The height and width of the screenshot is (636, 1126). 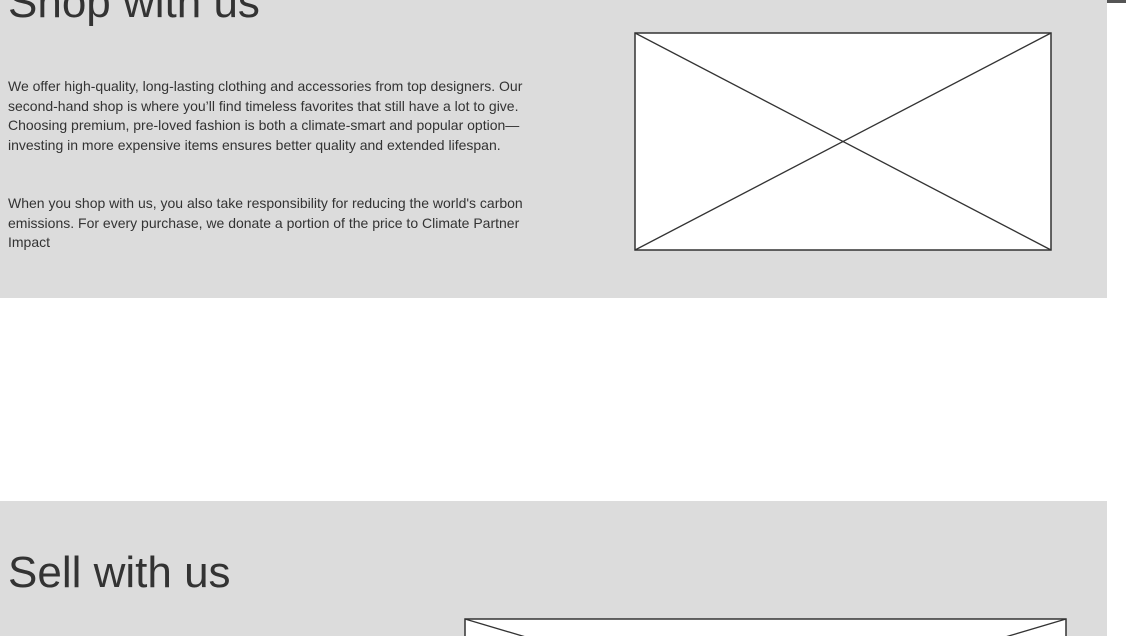 What do you see at coordinates (119, 572) in the screenshot?
I see `section-heading: Sell with us` at bounding box center [119, 572].